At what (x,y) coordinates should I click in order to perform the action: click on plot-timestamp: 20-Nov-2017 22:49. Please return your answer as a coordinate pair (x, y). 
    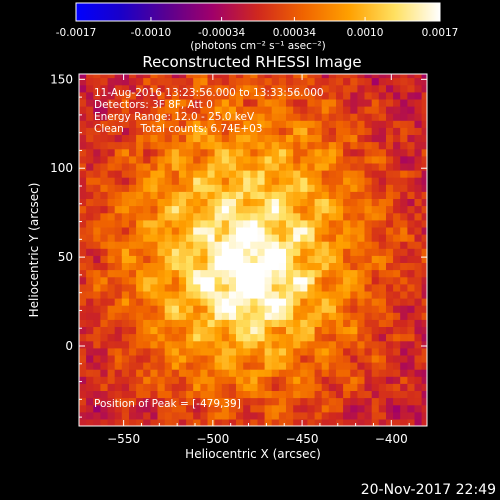
    Looking at the image, I should click on (428, 490).